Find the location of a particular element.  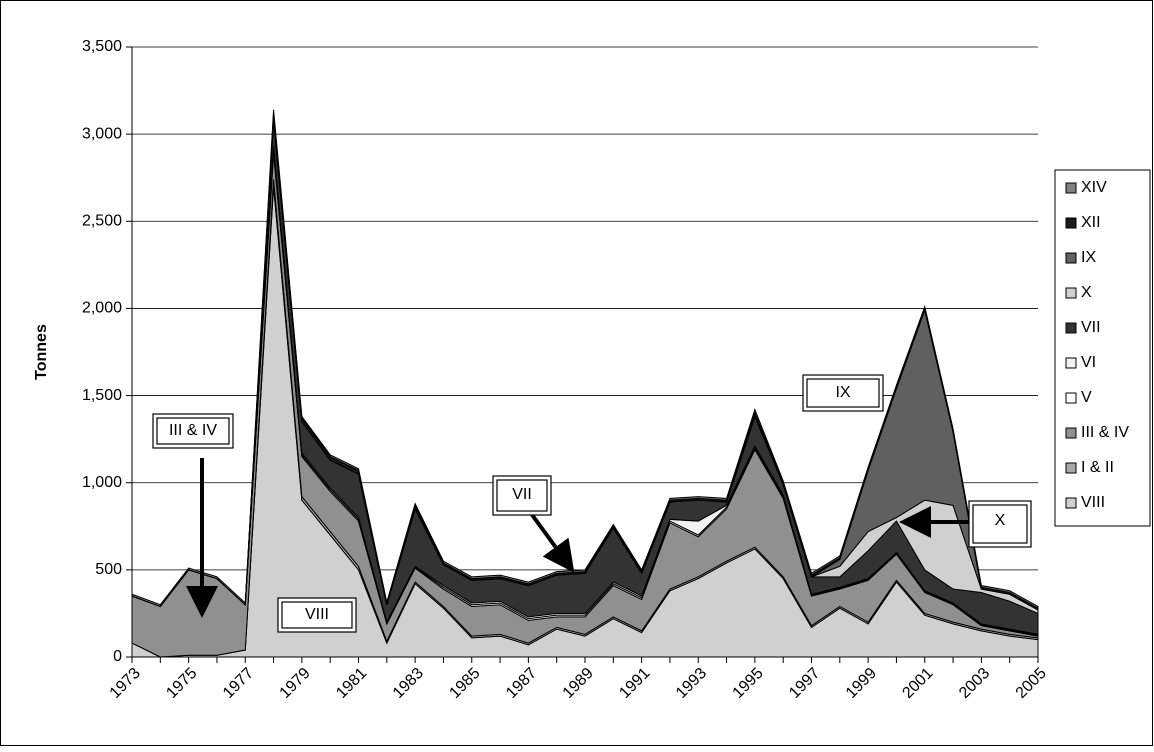

annotation: IX is located at coordinates (842, 392).